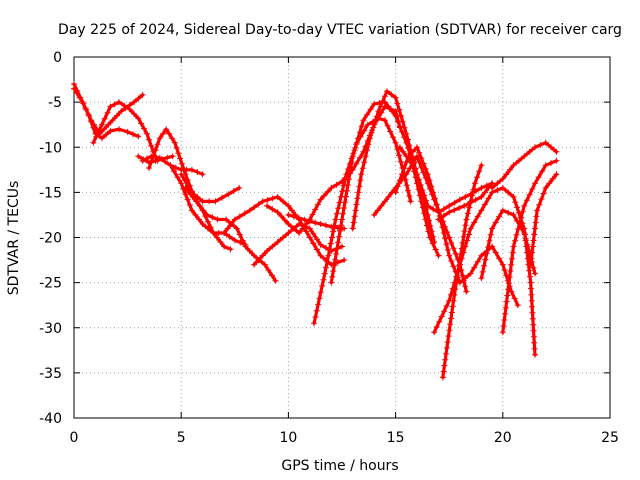 This screenshot has width=640, height=480. Describe the element at coordinates (50, 193) in the screenshot. I see `y-tick-label: -15` at that location.